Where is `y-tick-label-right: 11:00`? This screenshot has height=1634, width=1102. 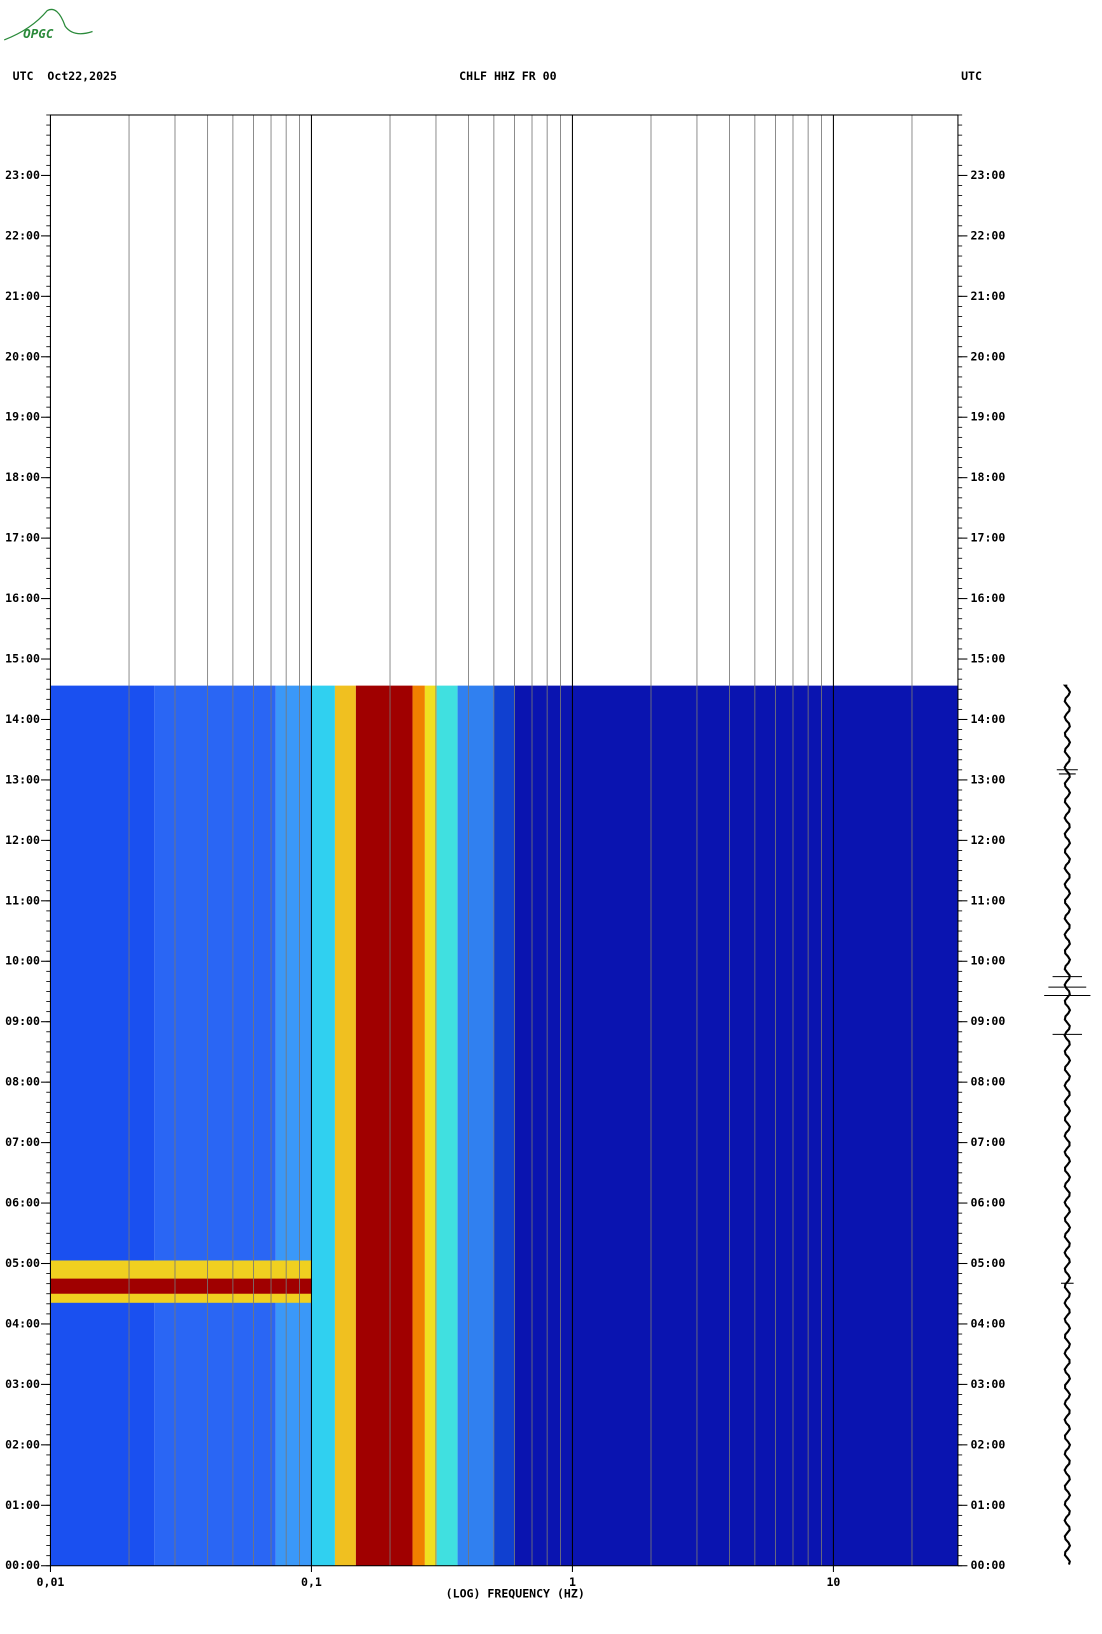
y-tick-label-right: 11:00 is located at coordinates (988, 900).